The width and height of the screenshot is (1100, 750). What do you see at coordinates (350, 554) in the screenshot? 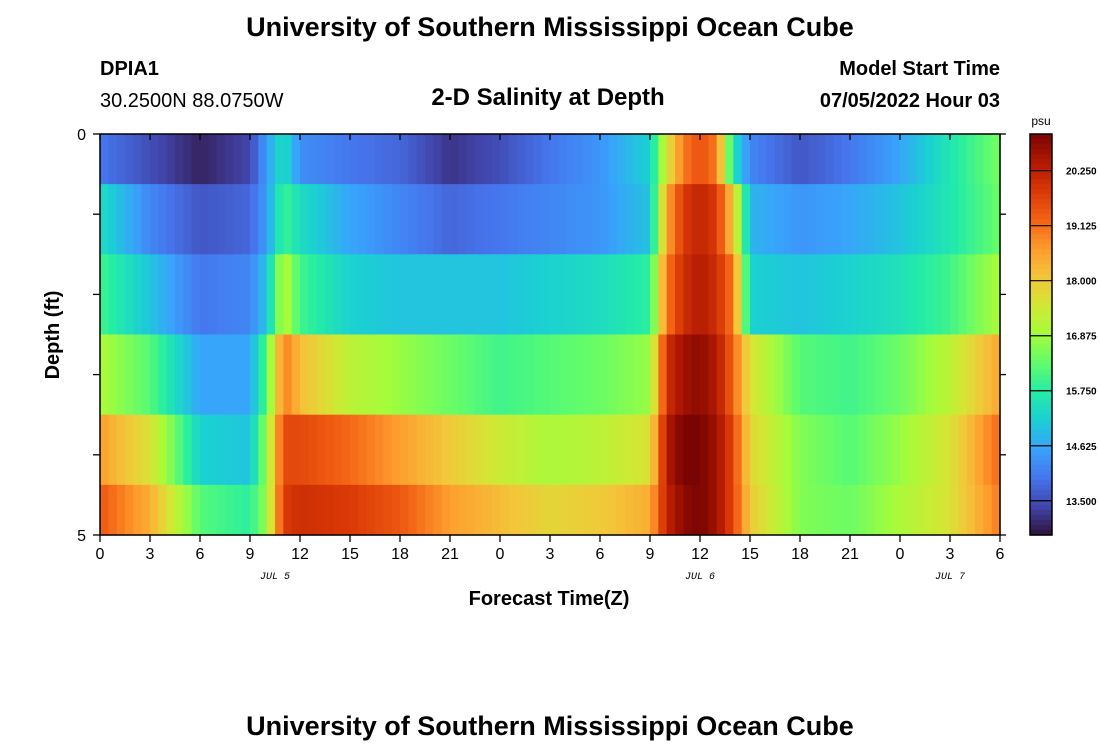
I see `x-tick-label: 15` at bounding box center [350, 554].